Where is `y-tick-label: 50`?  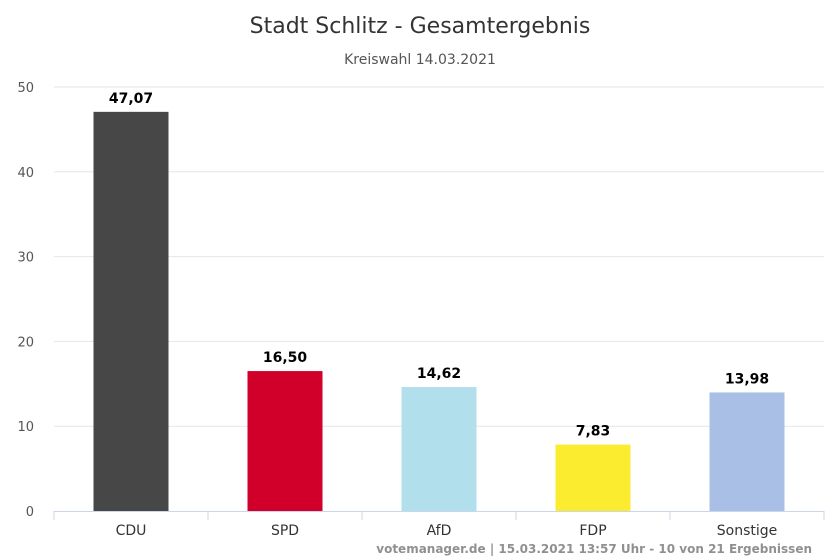
y-tick-label: 50 is located at coordinates (25, 88).